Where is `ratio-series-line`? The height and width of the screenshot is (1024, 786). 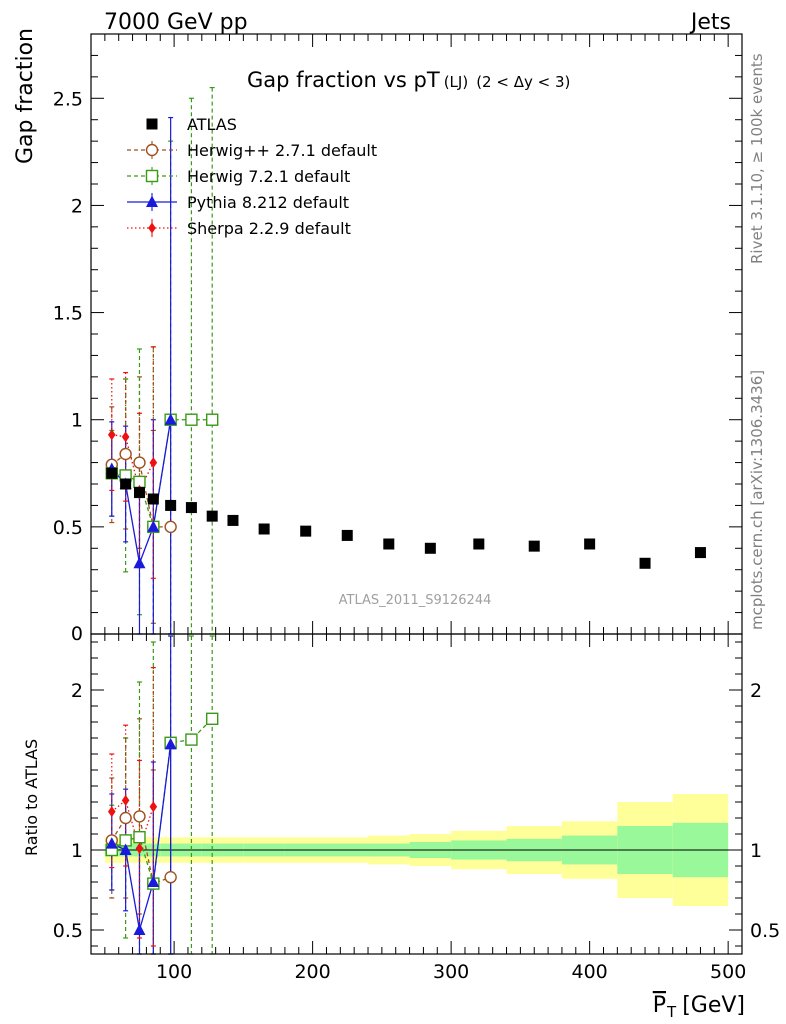 ratio-series-line is located at coordinates (132, 825).